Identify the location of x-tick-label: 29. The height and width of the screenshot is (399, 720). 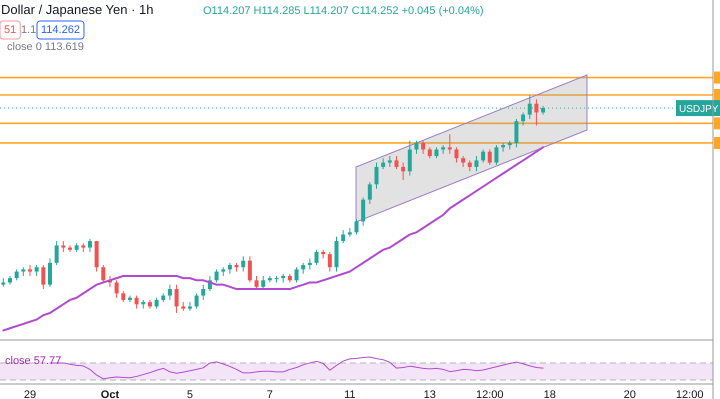
(30, 393).